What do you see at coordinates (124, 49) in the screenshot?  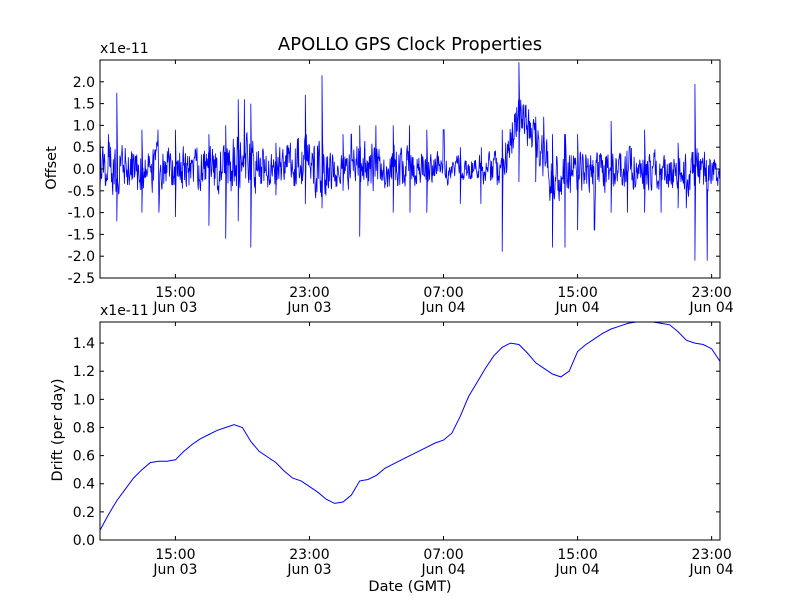 I see `offset-multiplier: x1e-11` at bounding box center [124, 49].